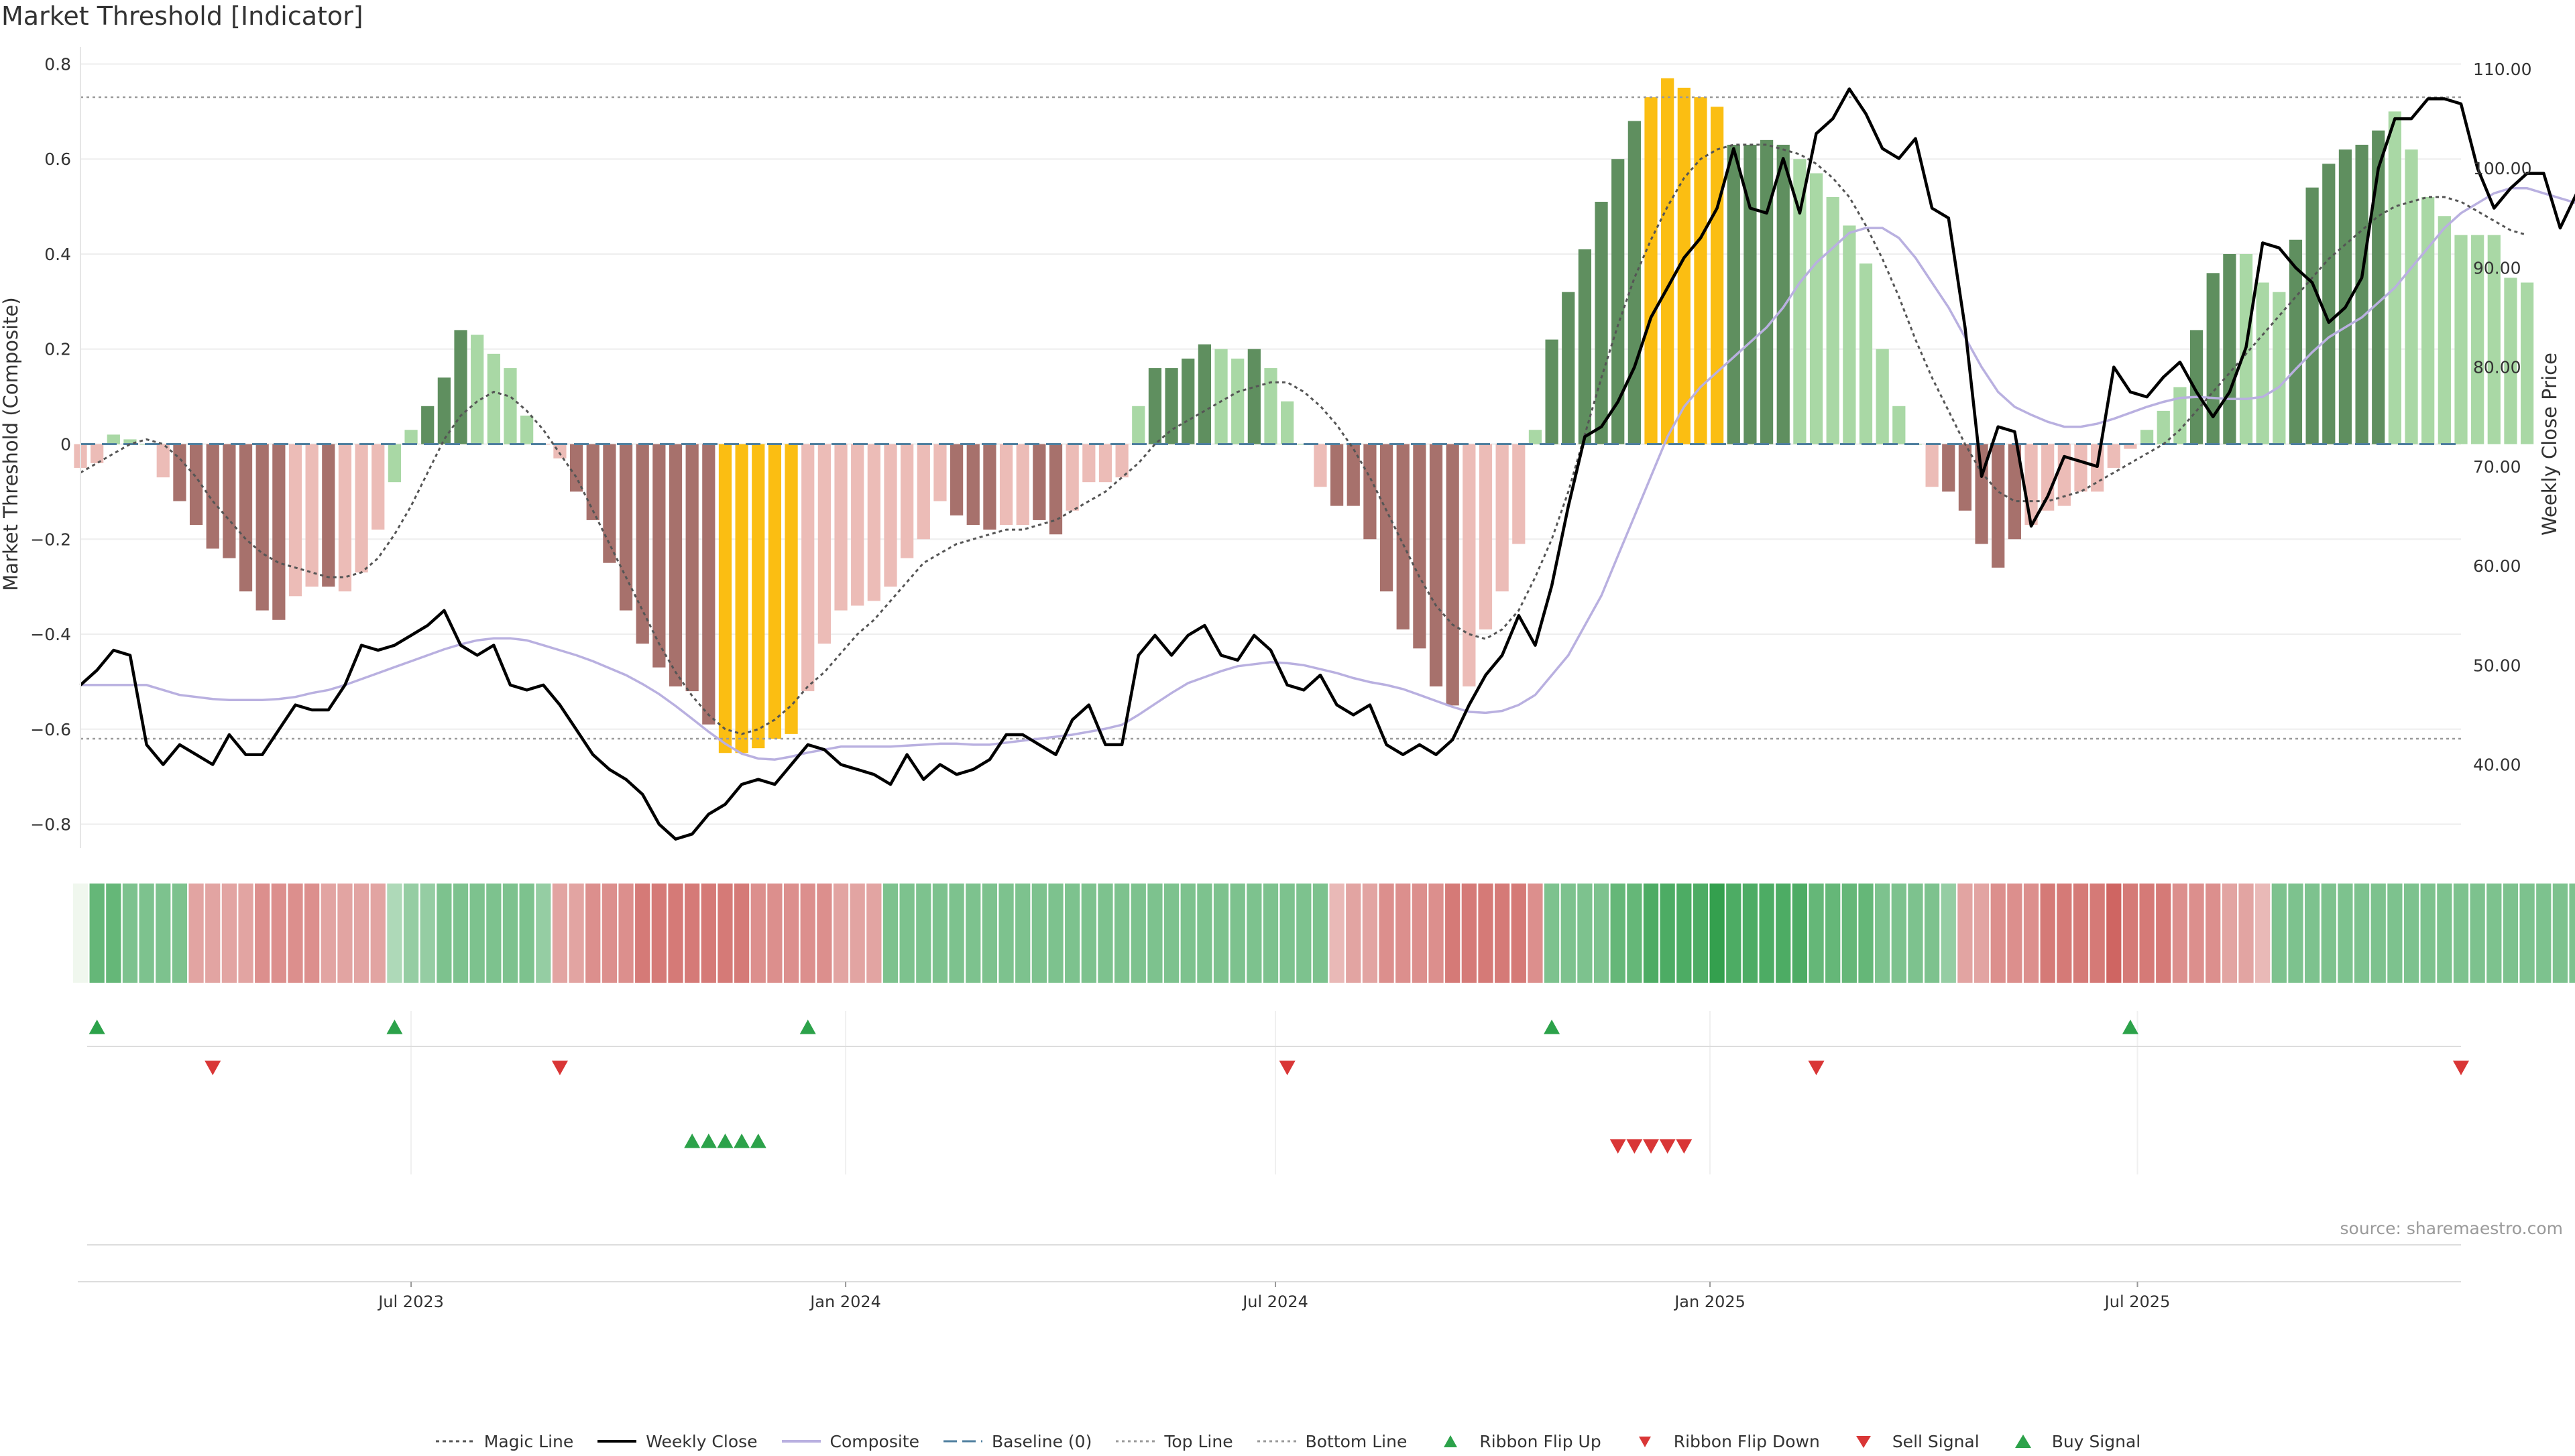 The height and width of the screenshot is (1456, 2575). Describe the element at coordinates (845, 1301) in the screenshot. I see `x-tick-label: Jan 2024` at that location.